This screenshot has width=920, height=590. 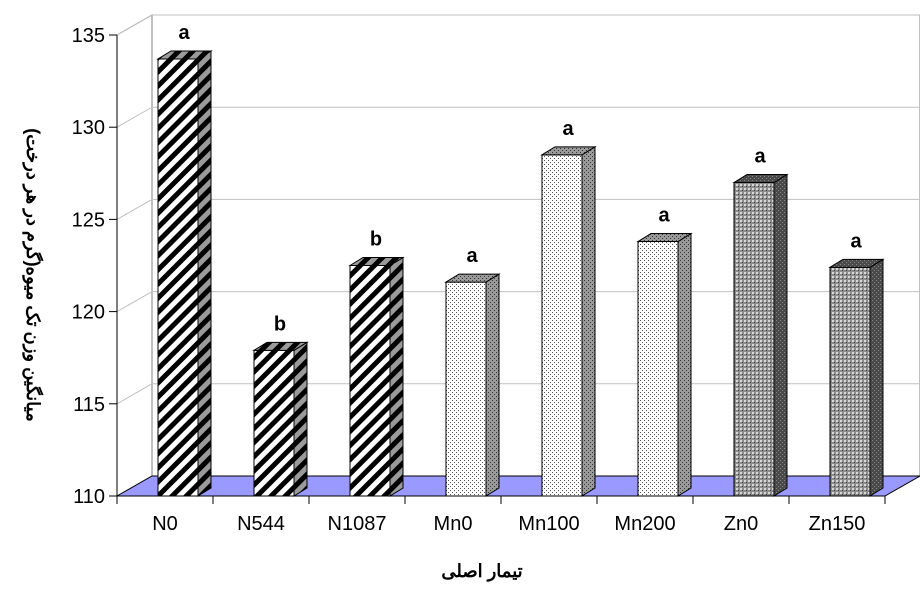 I want to click on x-tick-label: Mn0, so click(x=453, y=524).